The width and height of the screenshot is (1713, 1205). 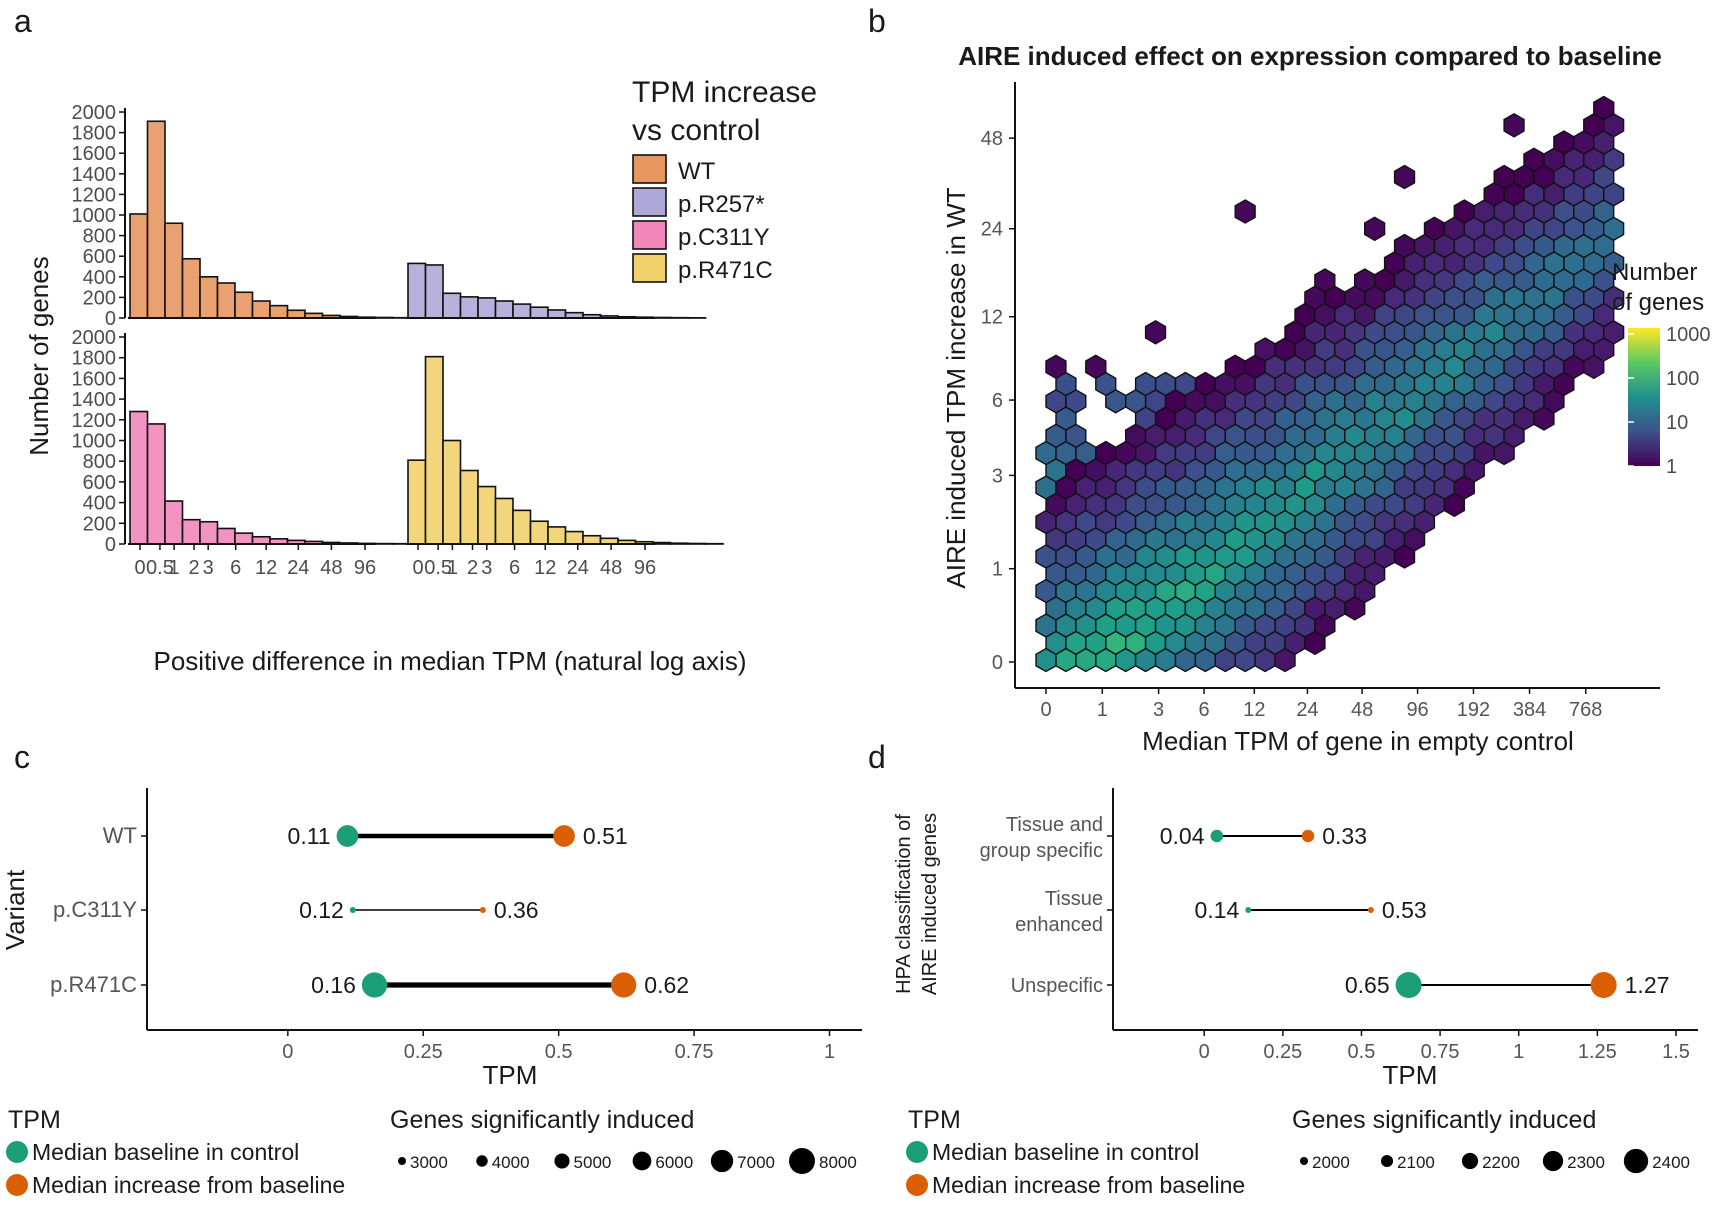 I want to click on x-tick-label: 24, so click(x=298, y=568).